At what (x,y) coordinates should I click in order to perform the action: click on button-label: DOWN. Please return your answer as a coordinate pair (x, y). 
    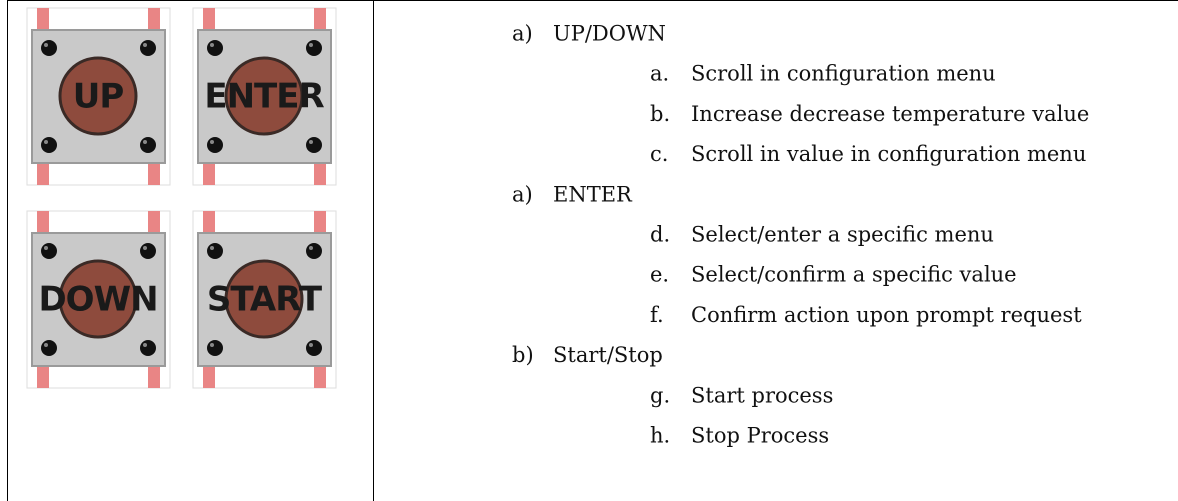
    Looking at the image, I should click on (97, 300).